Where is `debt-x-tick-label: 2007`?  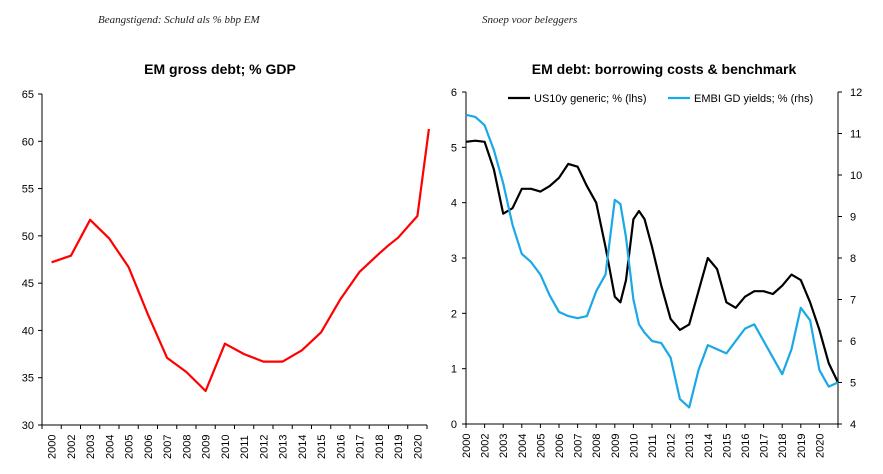
debt-x-tick-label: 2007 is located at coordinates (168, 447).